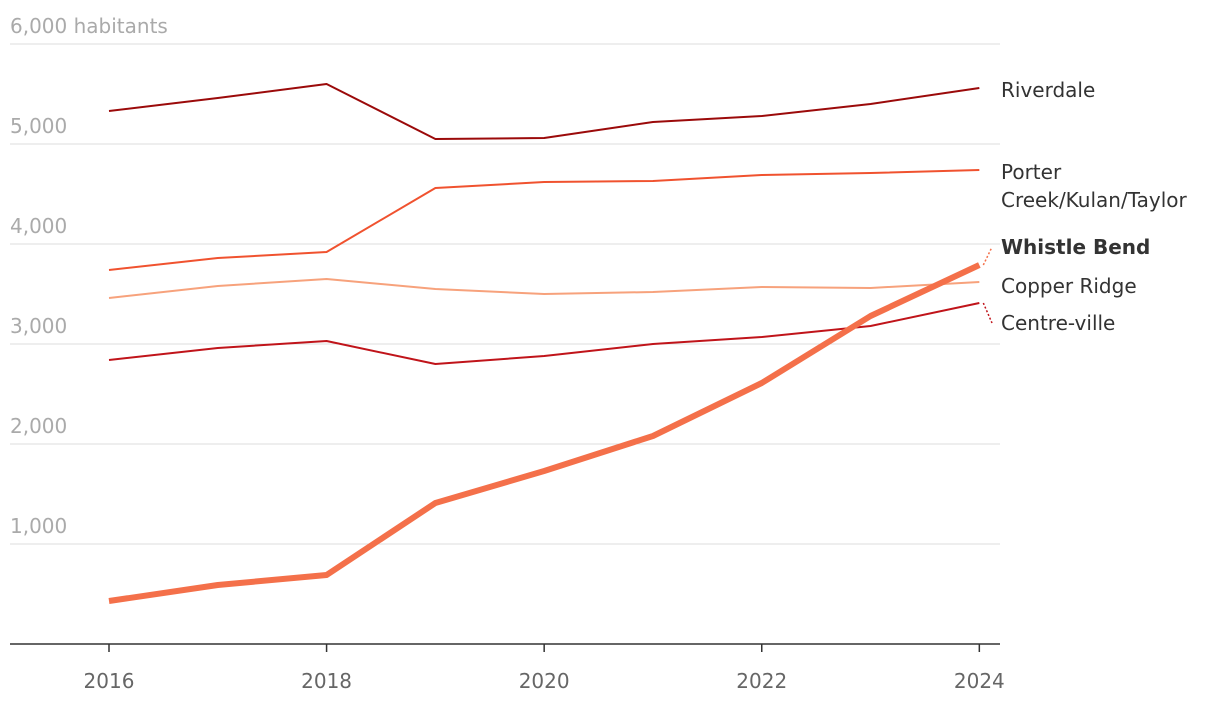  I want to click on y-tick-label: 4,000, so click(38, 226).